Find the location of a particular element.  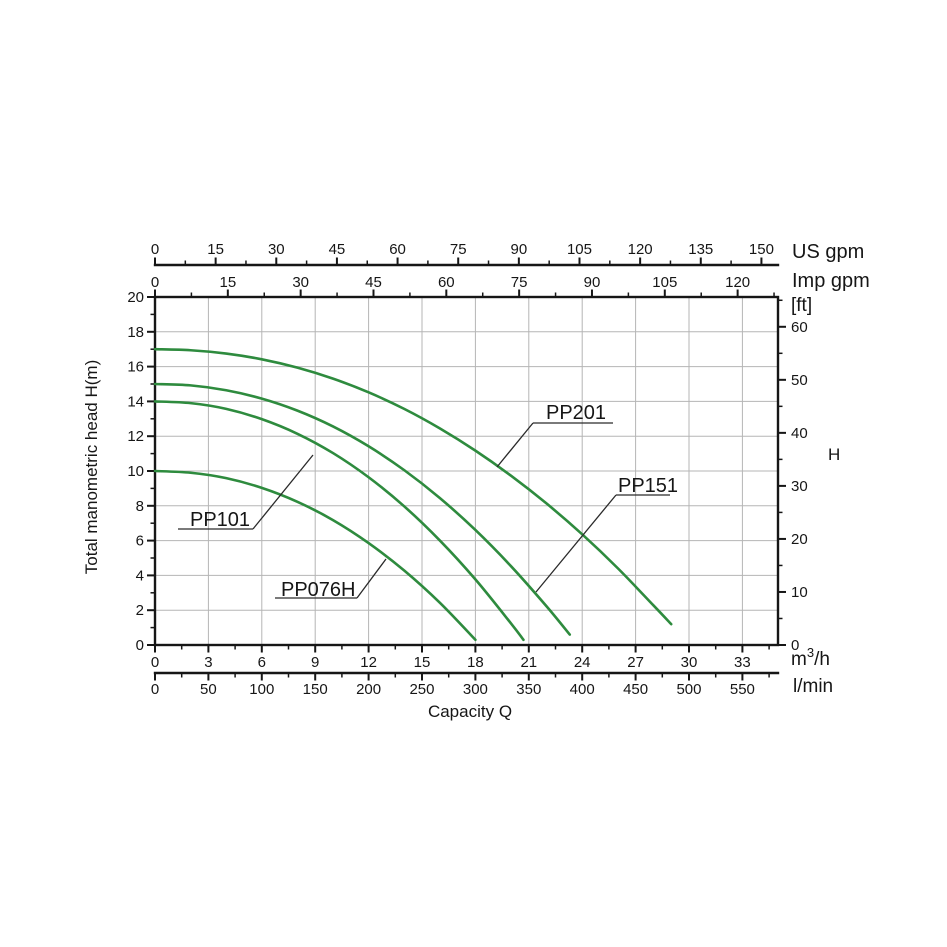

axis-lmin-tick-label: 500 is located at coordinates (688, 689).